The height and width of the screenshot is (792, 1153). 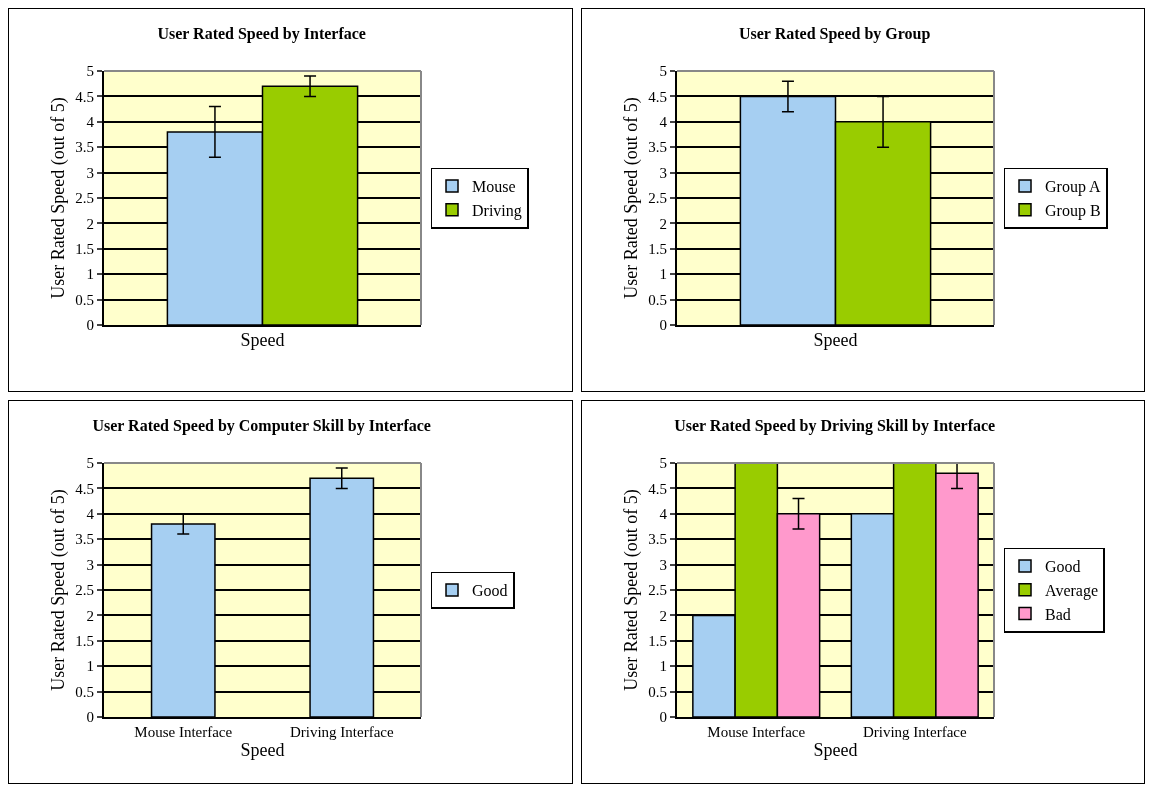 I want to click on chart-title: User Rated Speed by Computer Skill by Interface, so click(x=261, y=426).